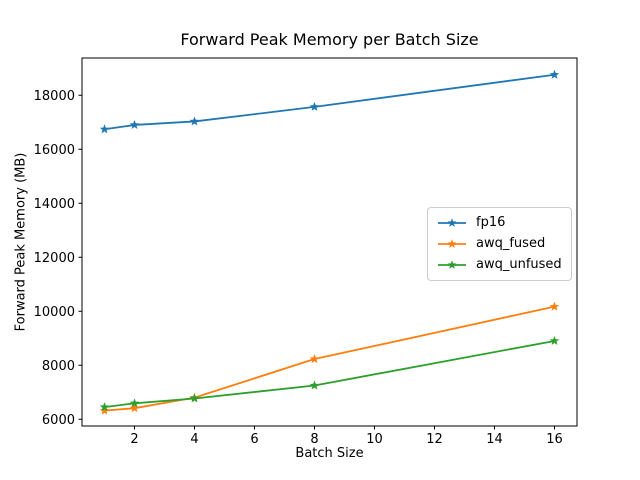 The width and height of the screenshot is (640, 480). Describe the element at coordinates (54, 258) in the screenshot. I see `y-tick-label: 12000` at that location.